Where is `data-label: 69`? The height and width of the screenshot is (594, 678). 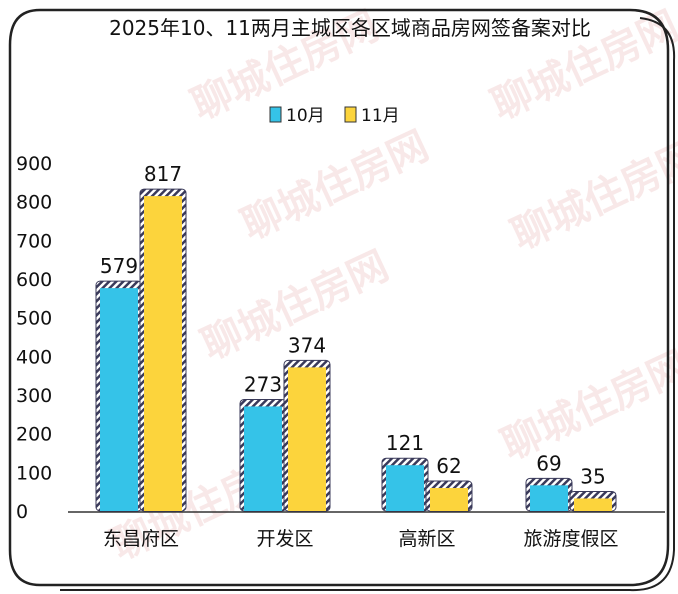 data-label: 69 is located at coordinates (548, 463).